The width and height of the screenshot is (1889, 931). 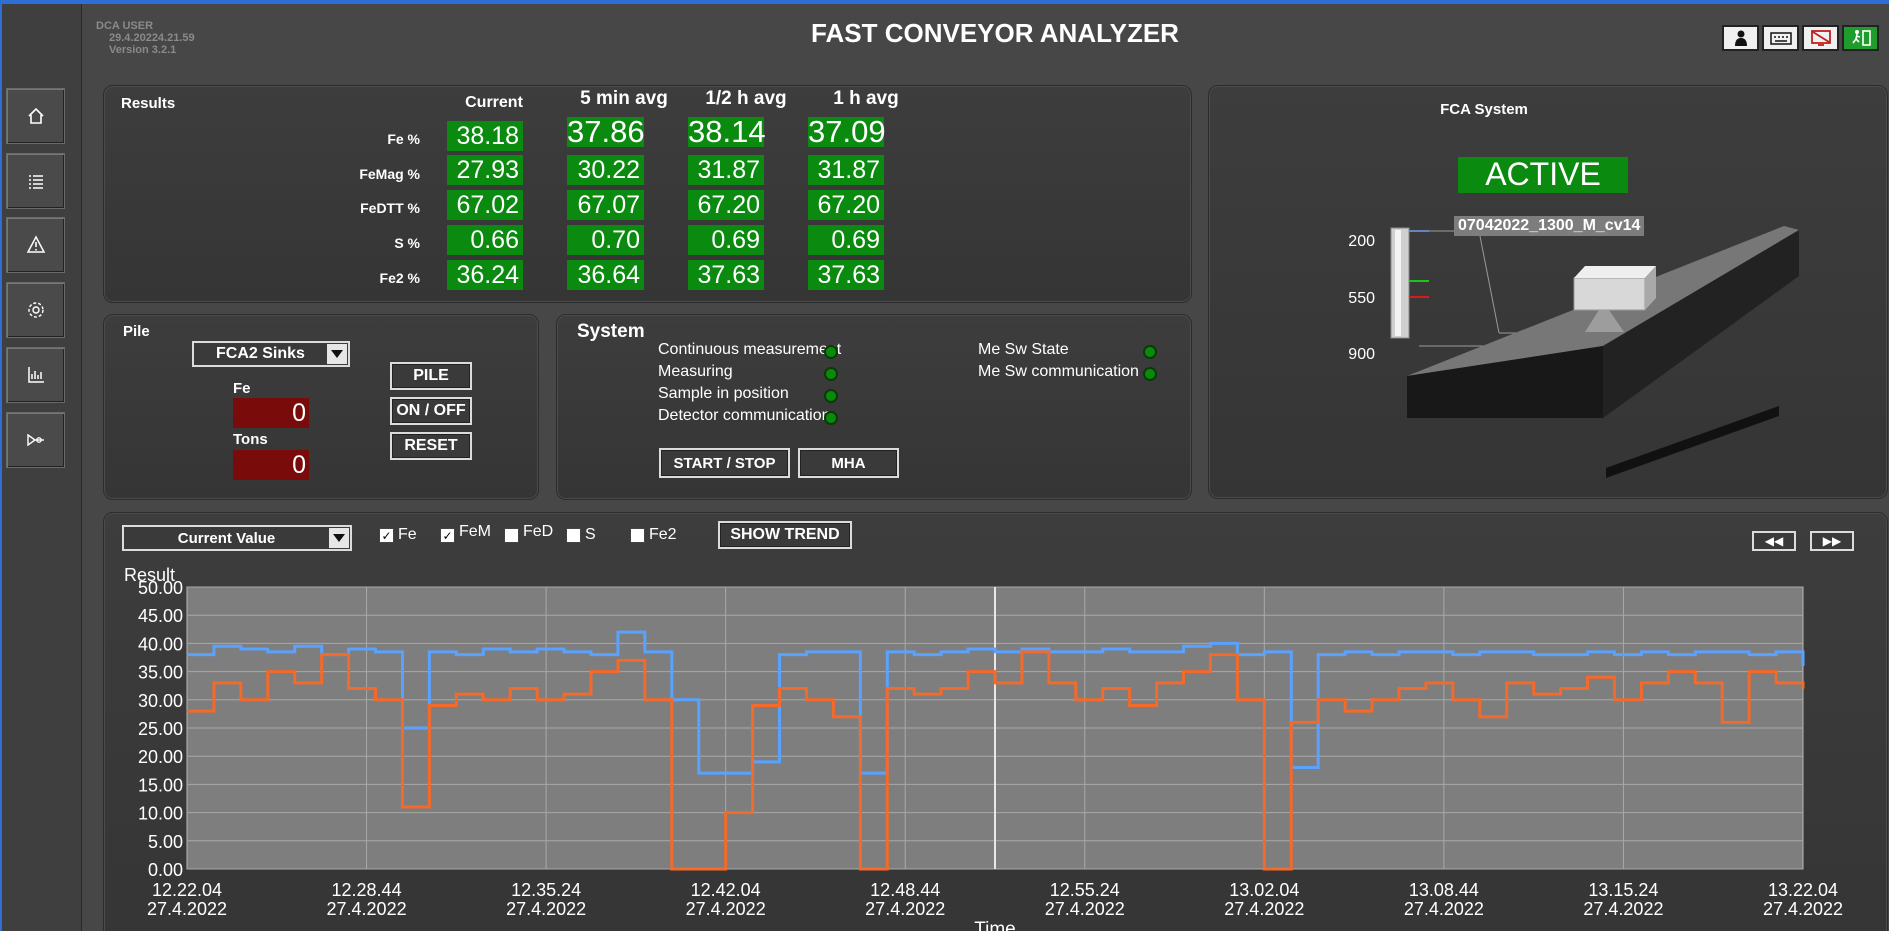 I want to click on screen-off-button, so click(x=1820, y=38).